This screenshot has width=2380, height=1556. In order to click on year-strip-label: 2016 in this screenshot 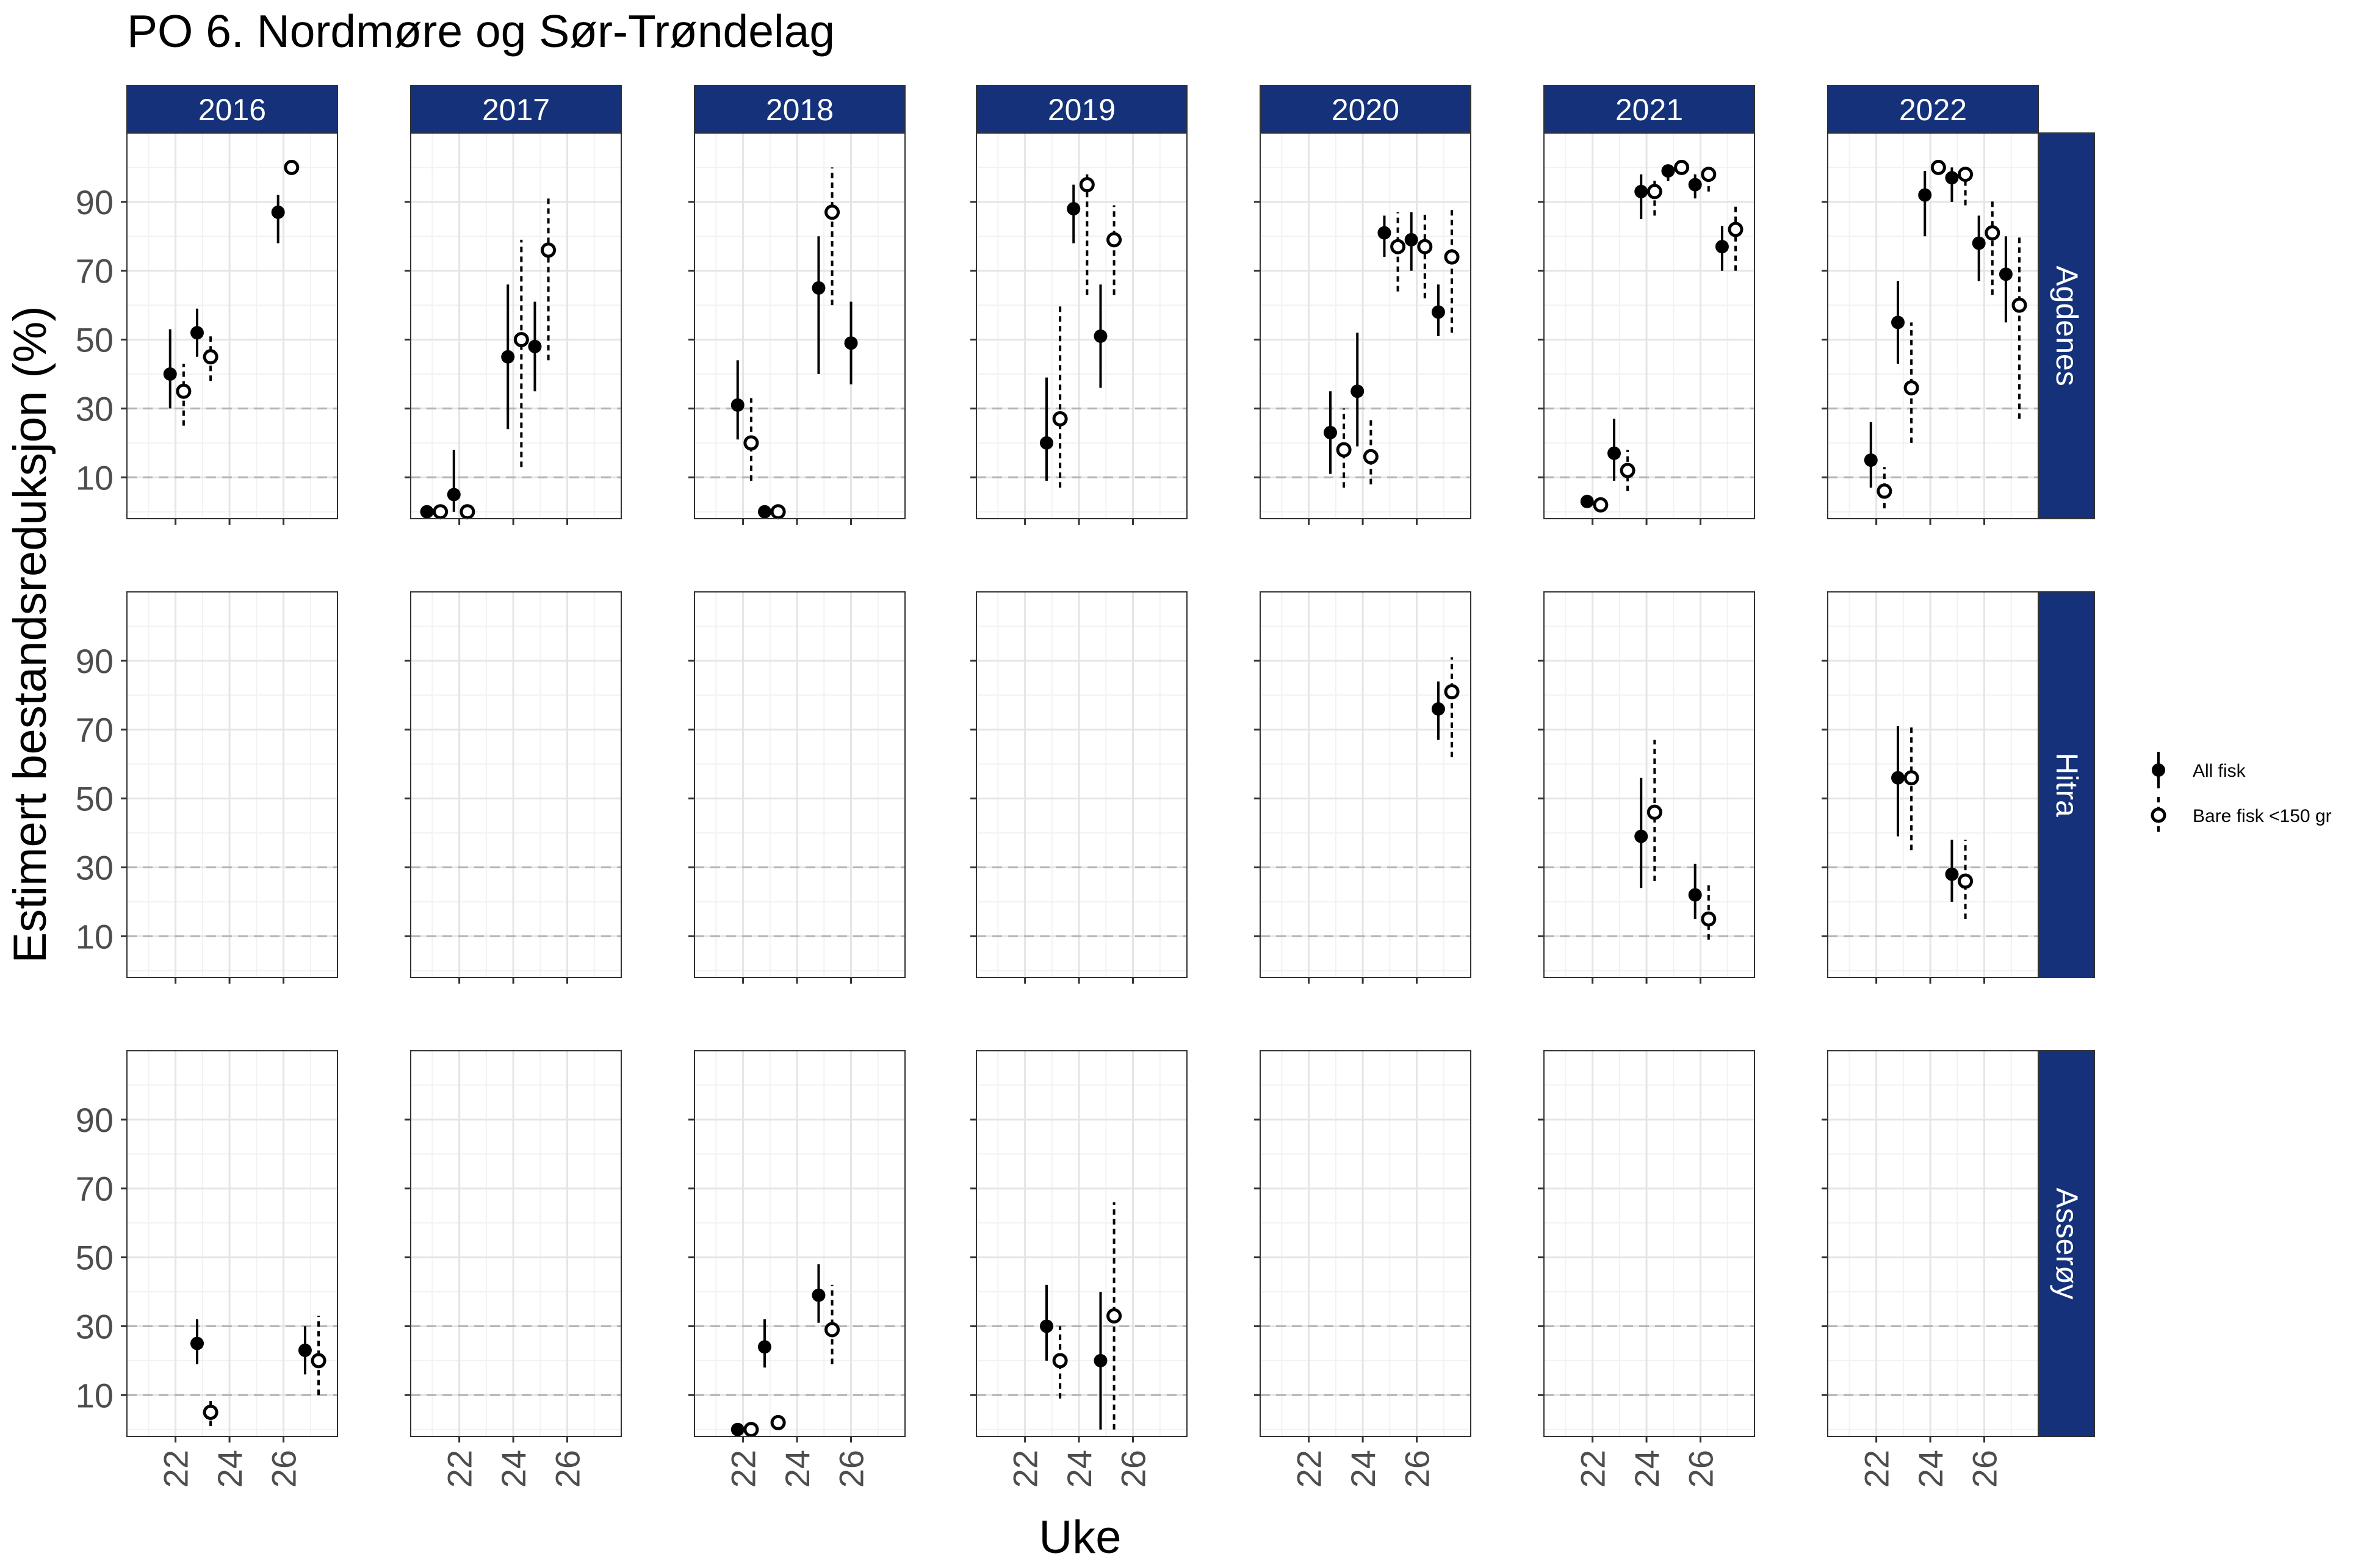, I will do `click(232, 110)`.